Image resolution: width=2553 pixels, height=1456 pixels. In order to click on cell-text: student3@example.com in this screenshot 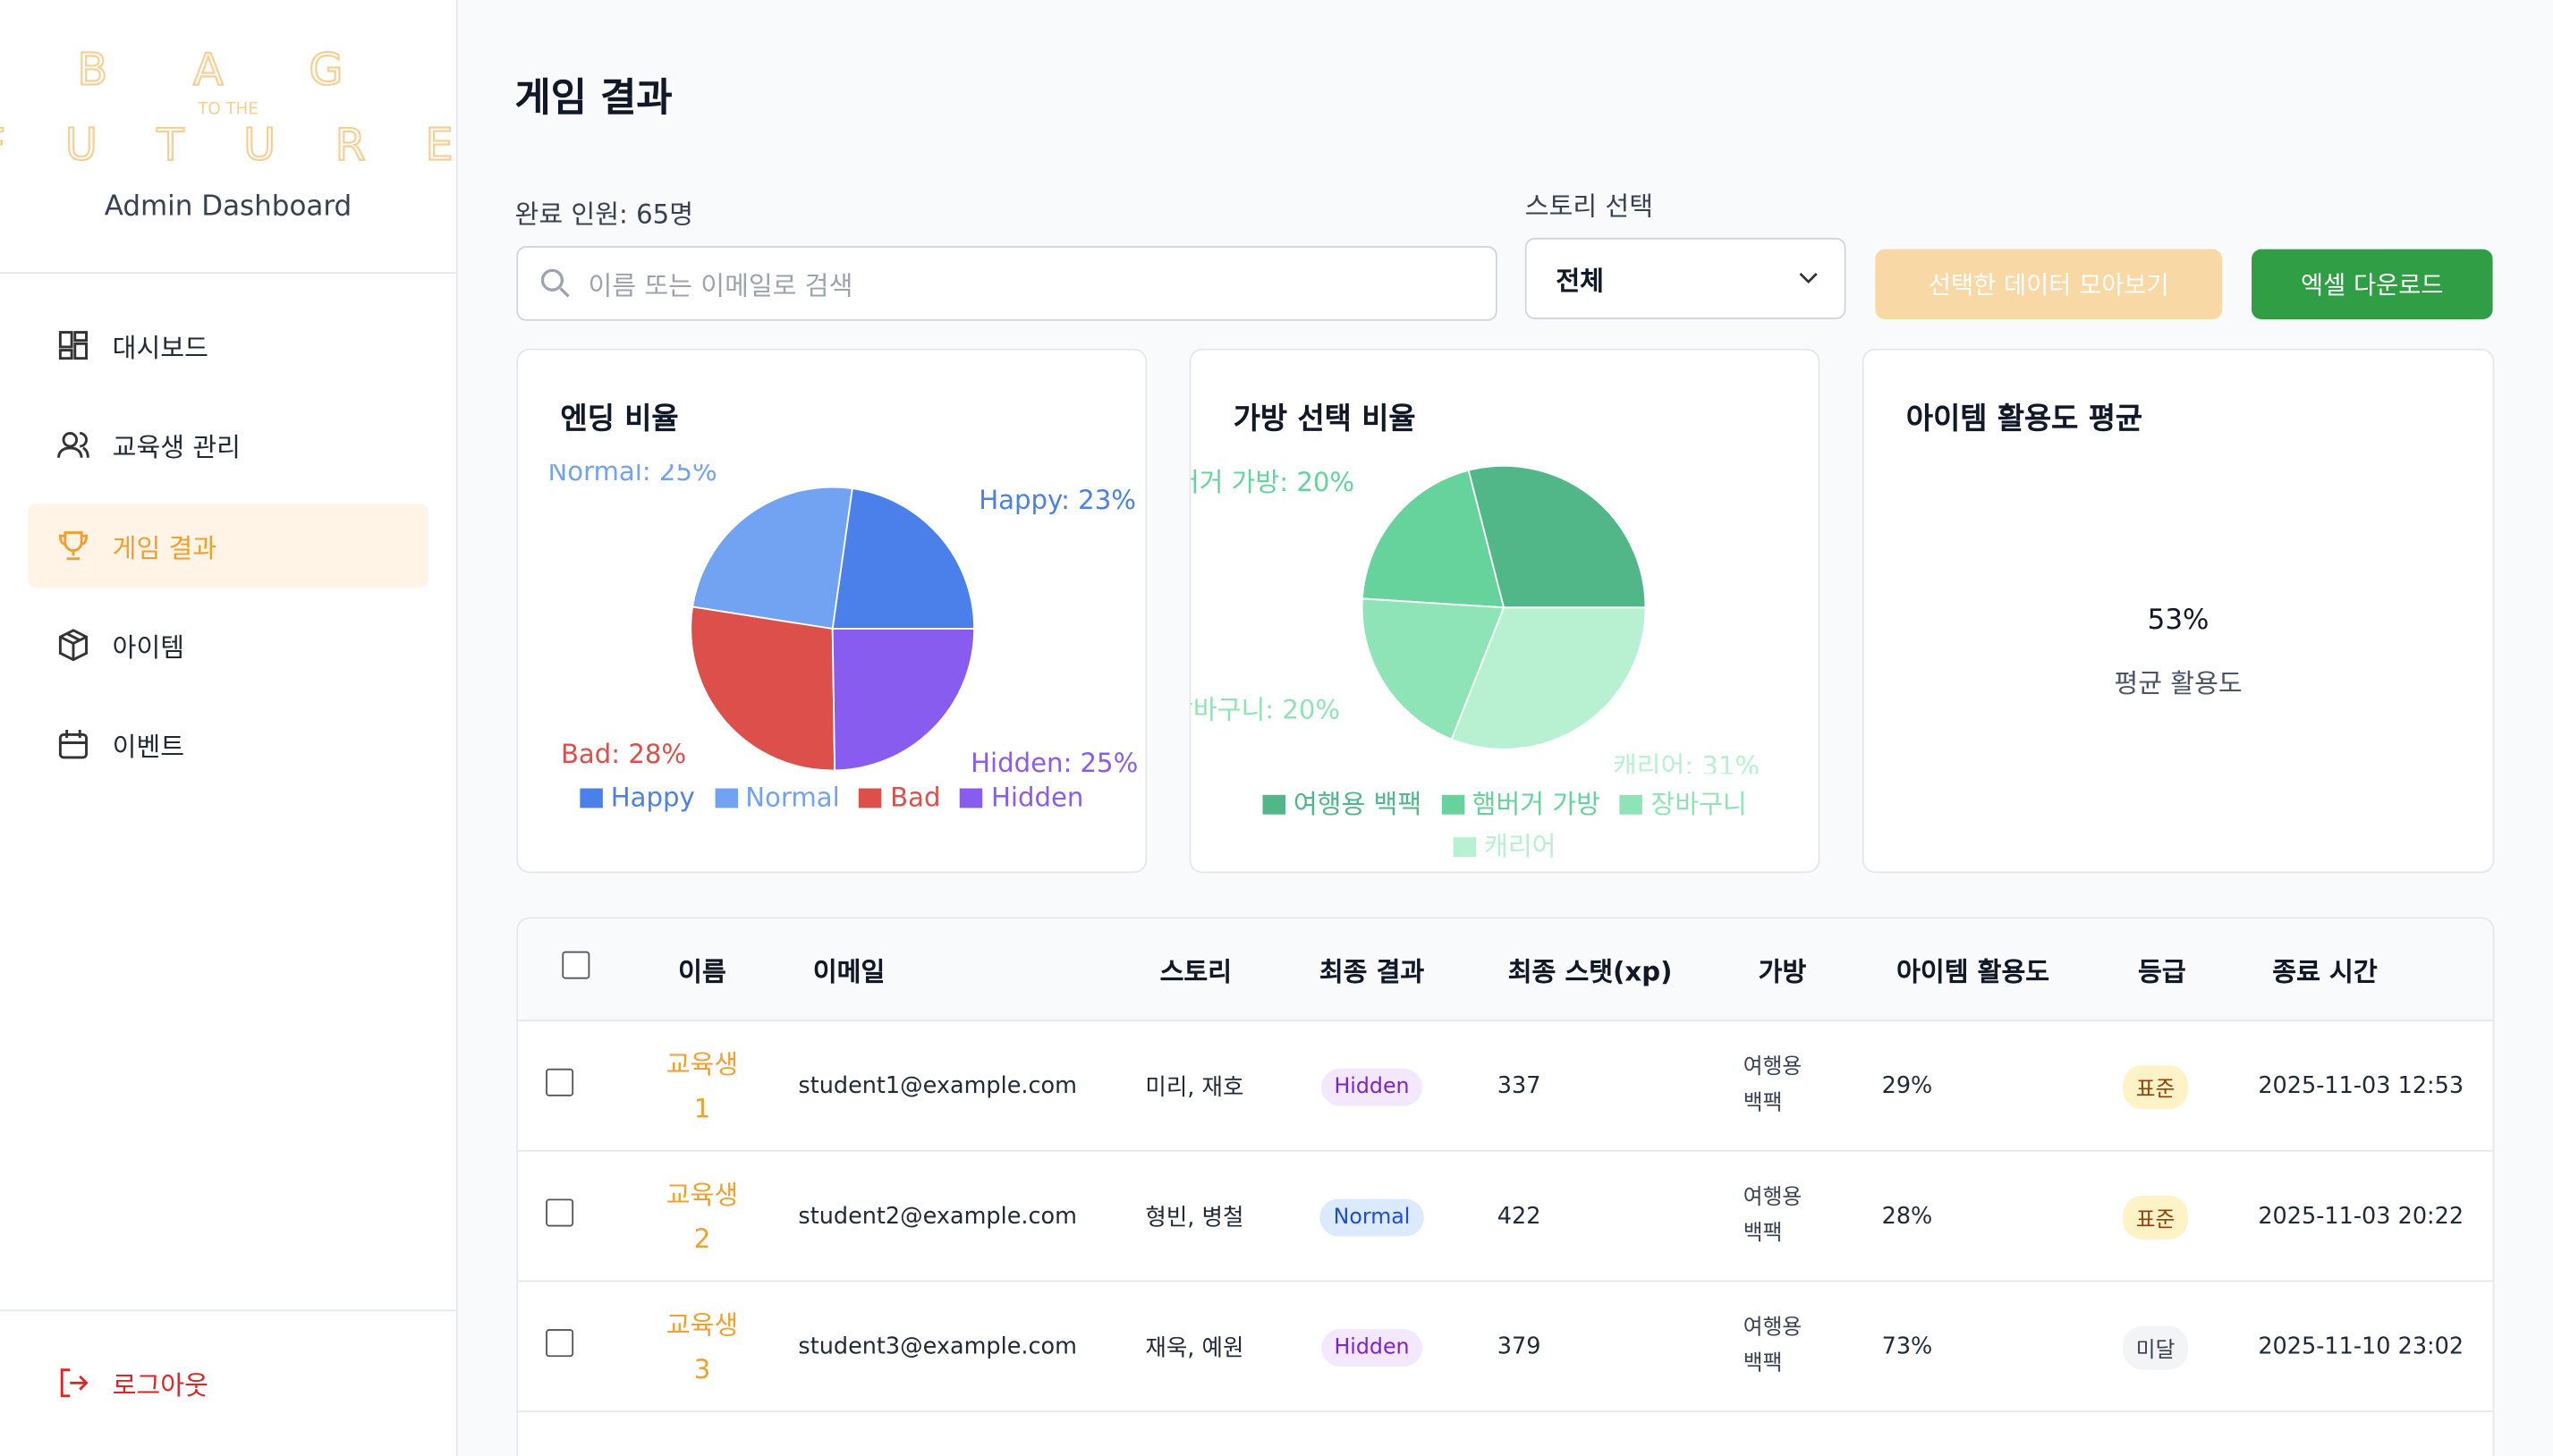, I will do `click(938, 1346)`.